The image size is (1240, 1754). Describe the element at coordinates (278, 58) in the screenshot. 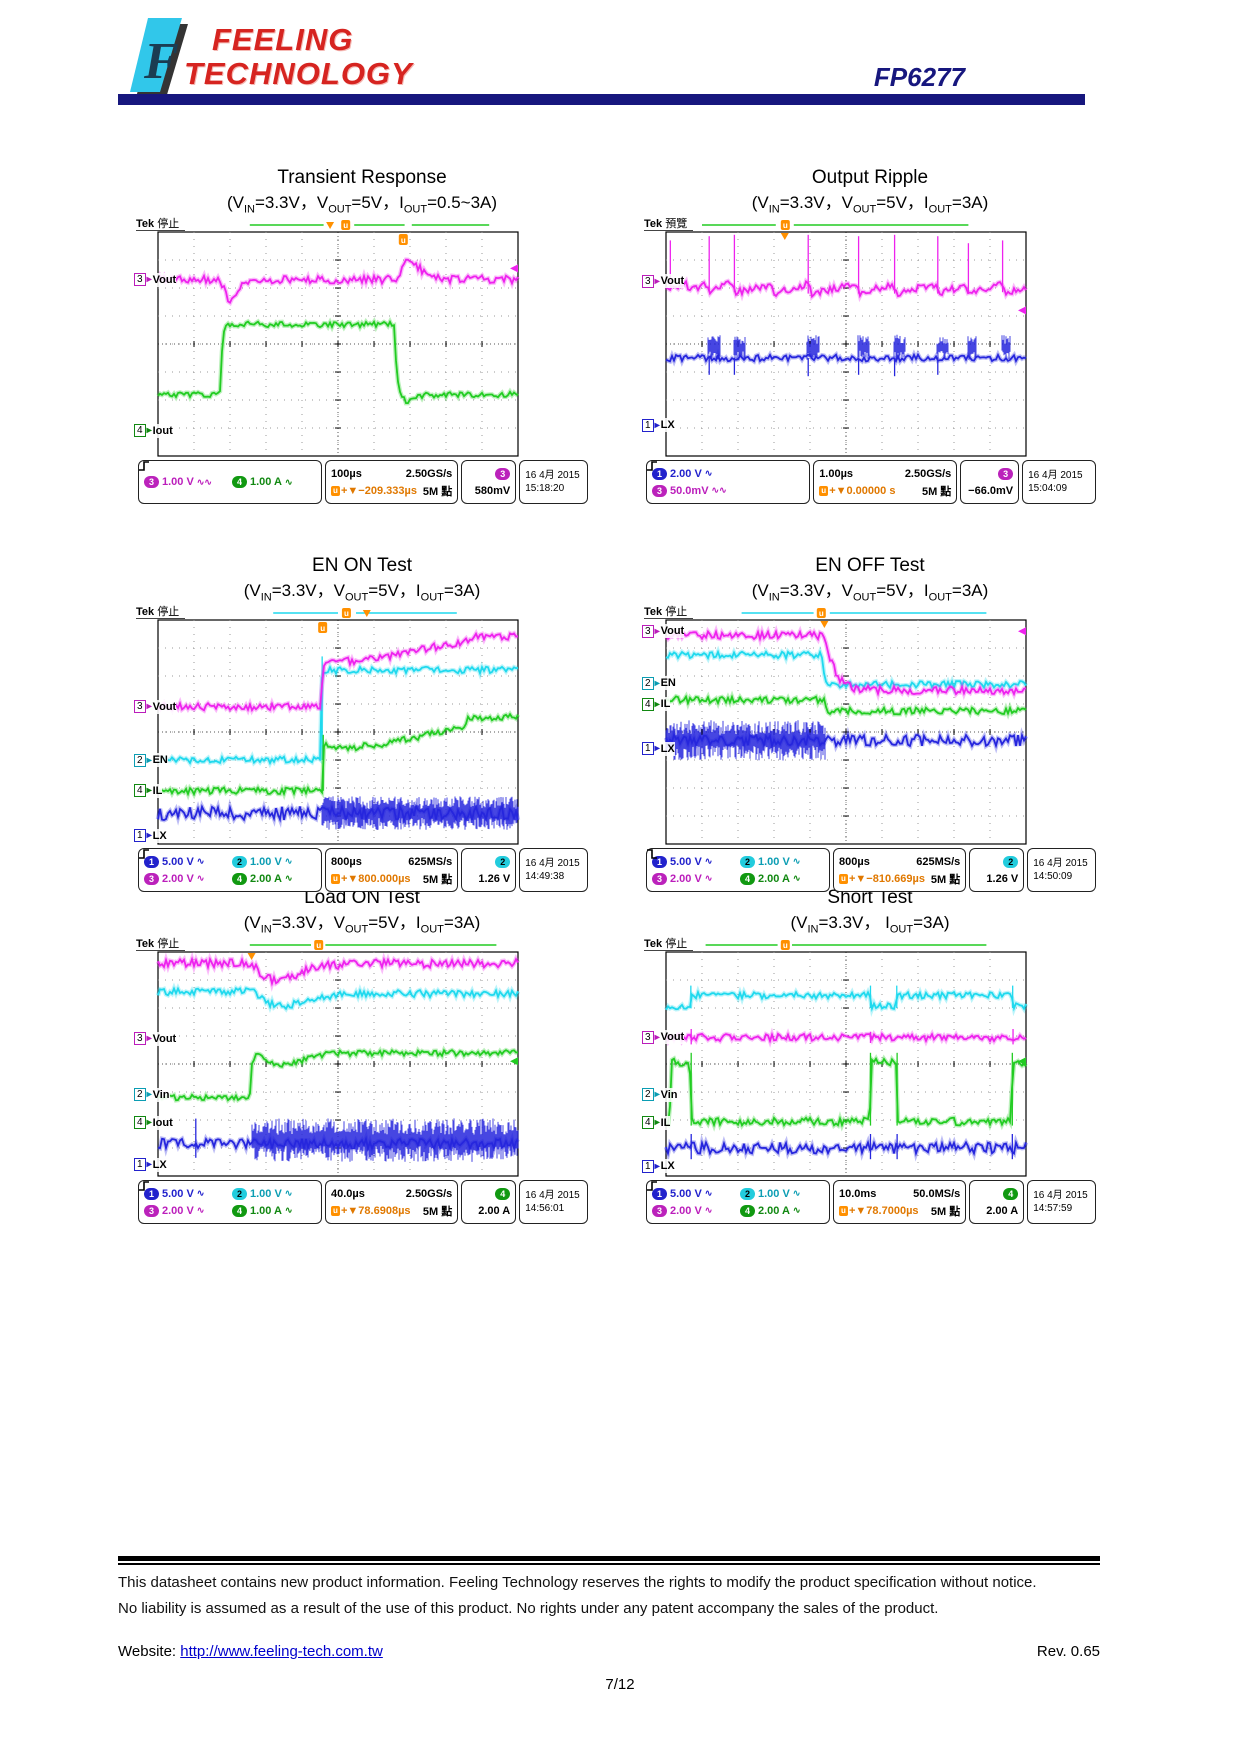

I see `feeling-technology-logo: F FEELING TECHNOLOGY` at that location.